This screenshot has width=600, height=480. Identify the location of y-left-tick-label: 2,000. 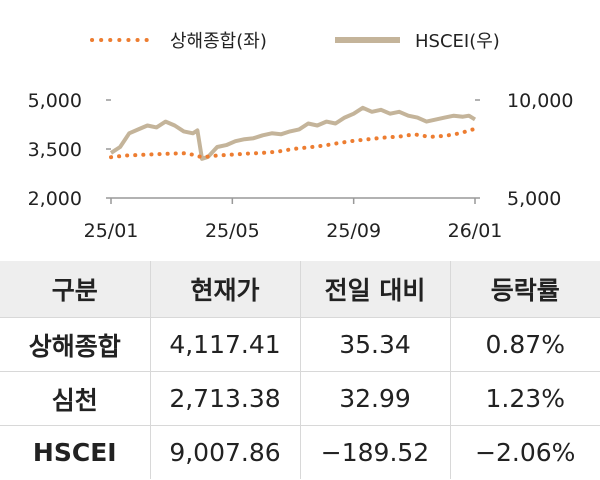
(55, 199).